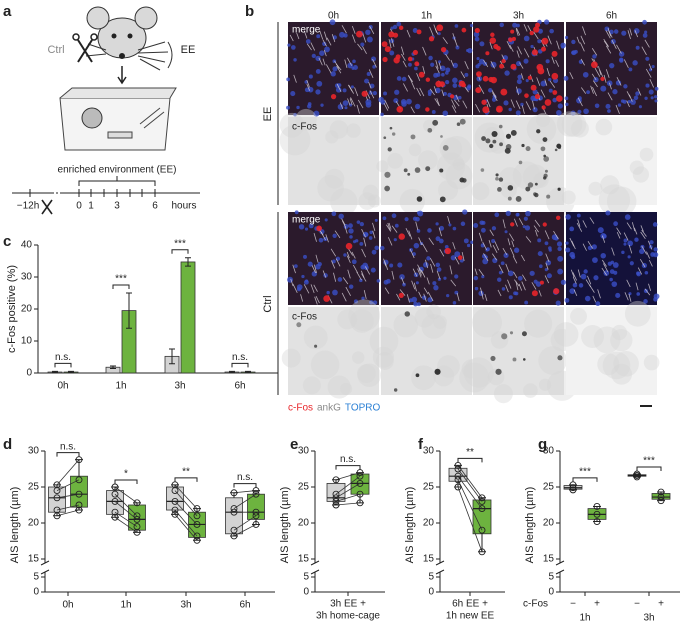 Image resolution: width=685 pixels, height=624 pixels. I want to click on axis-break, so click(560, 567).